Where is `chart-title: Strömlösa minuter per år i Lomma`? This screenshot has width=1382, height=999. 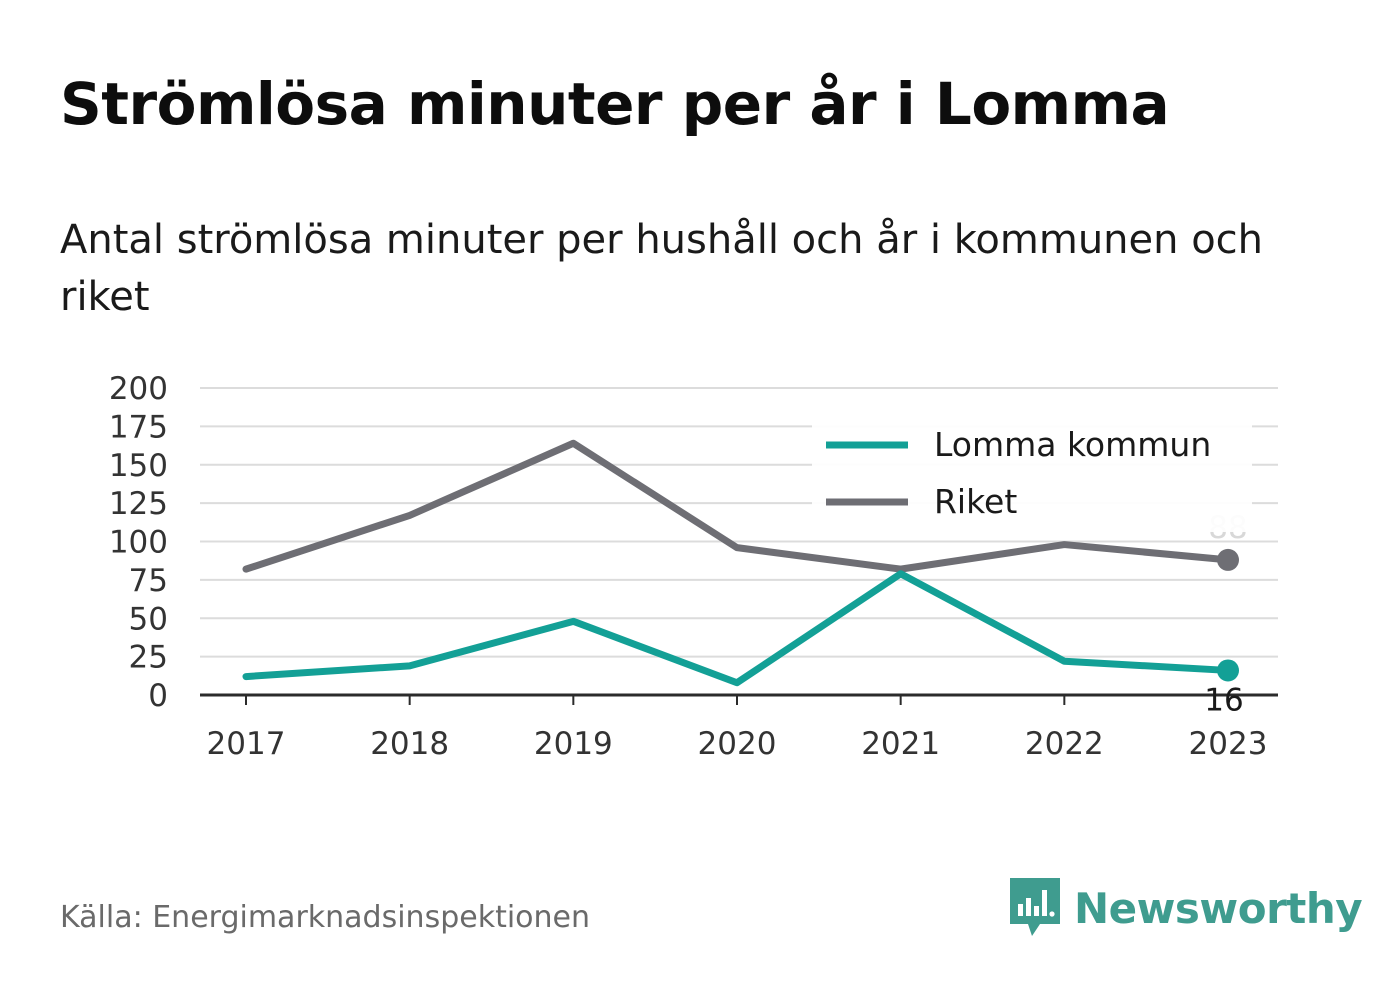 chart-title: Strömlösa minuter per år i Lomma is located at coordinates (615, 104).